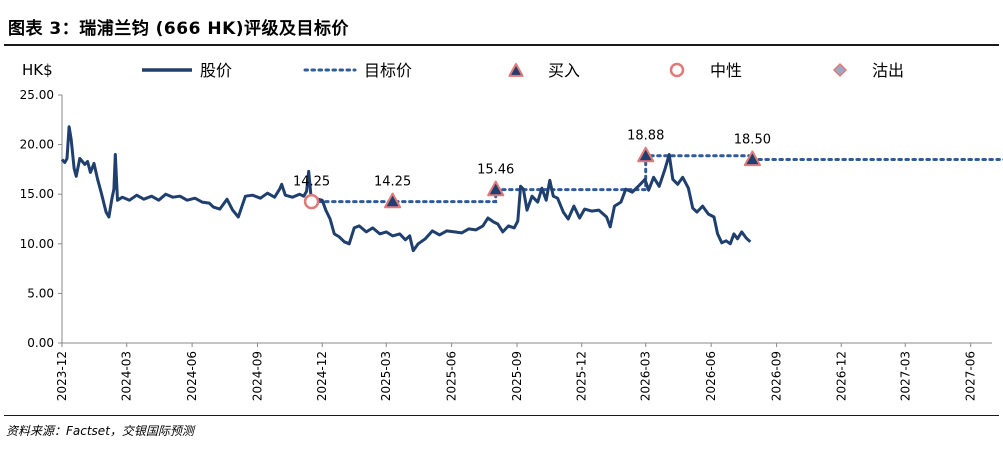  Describe the element at coordinates (37, 194) in the screenshot. I see `y-tick-label: 15.00` at that location.